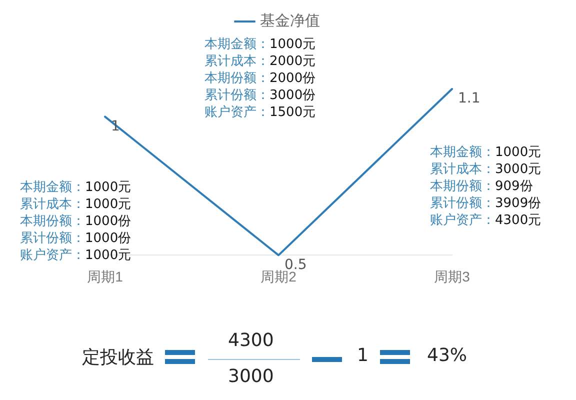 The width and height of the screenshot is (576, 400). What do you see at coordinates (362, 355) in the screenshot?
I see `text: 1` at bounding box center [362, 355].